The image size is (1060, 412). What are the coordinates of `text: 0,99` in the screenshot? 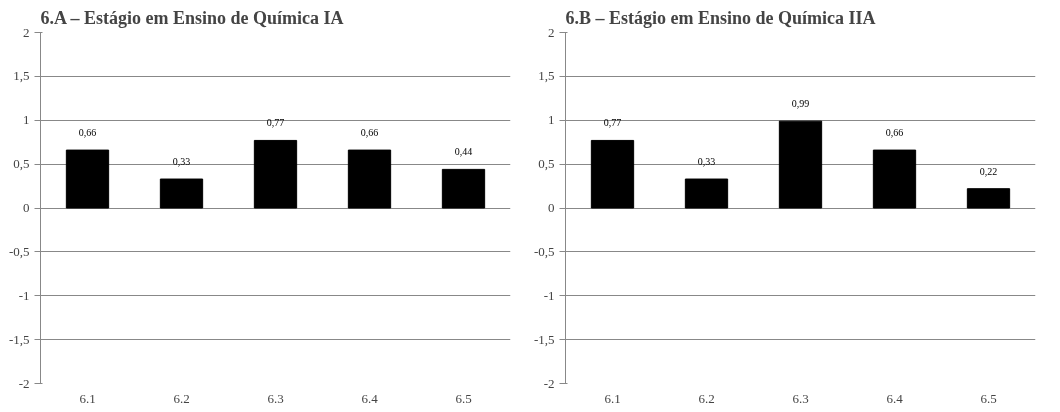 It's located at (800, 104).